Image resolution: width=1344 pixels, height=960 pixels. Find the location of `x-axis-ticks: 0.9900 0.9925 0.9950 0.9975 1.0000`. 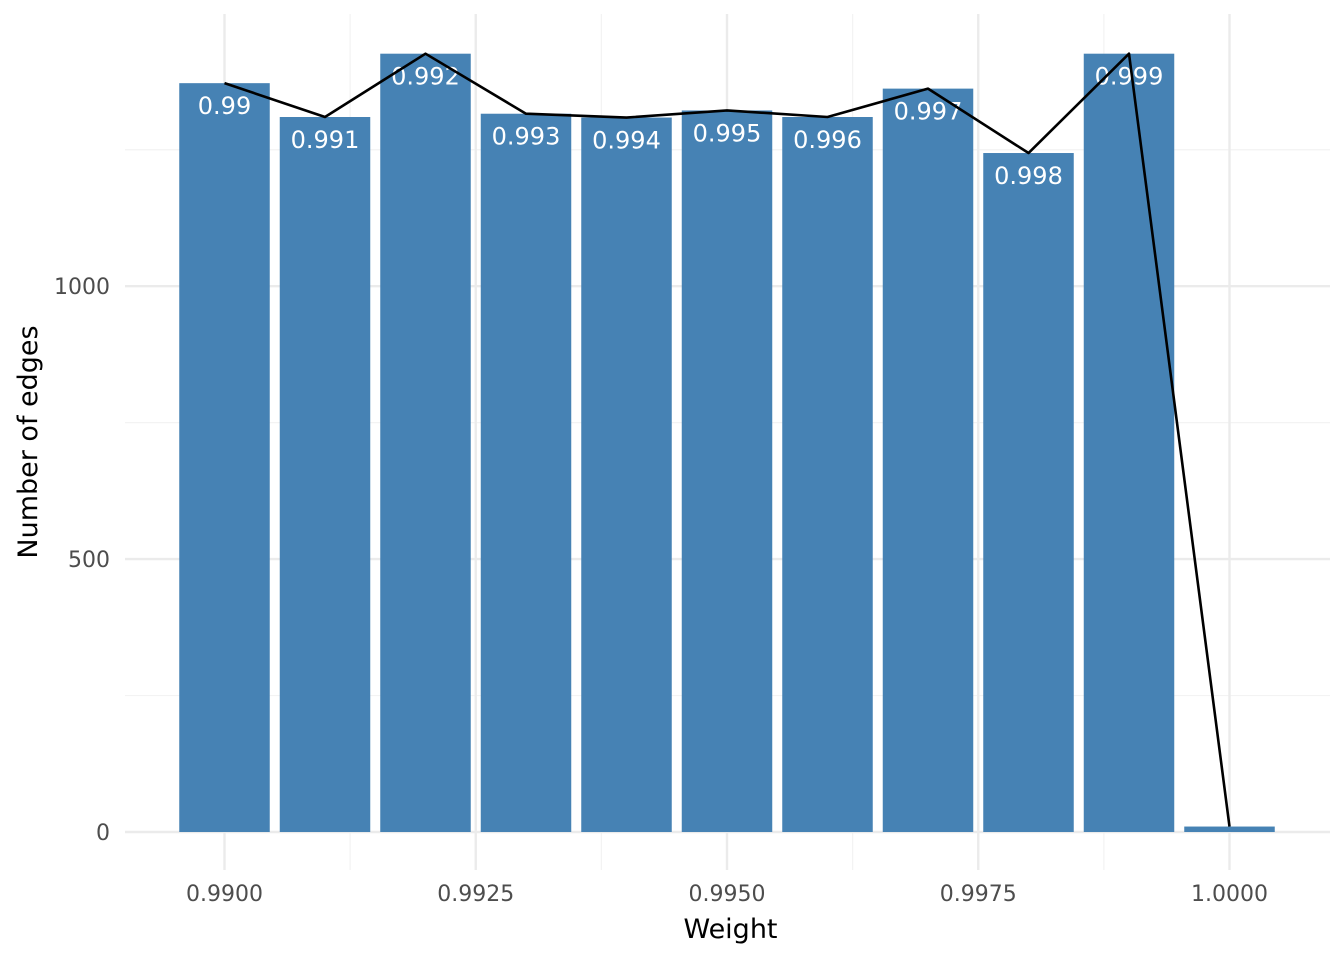

x-axis-ticks: 0.9900 0.9925 0.9950 0.9975 1.0000 is located at coordinates (727, 894).